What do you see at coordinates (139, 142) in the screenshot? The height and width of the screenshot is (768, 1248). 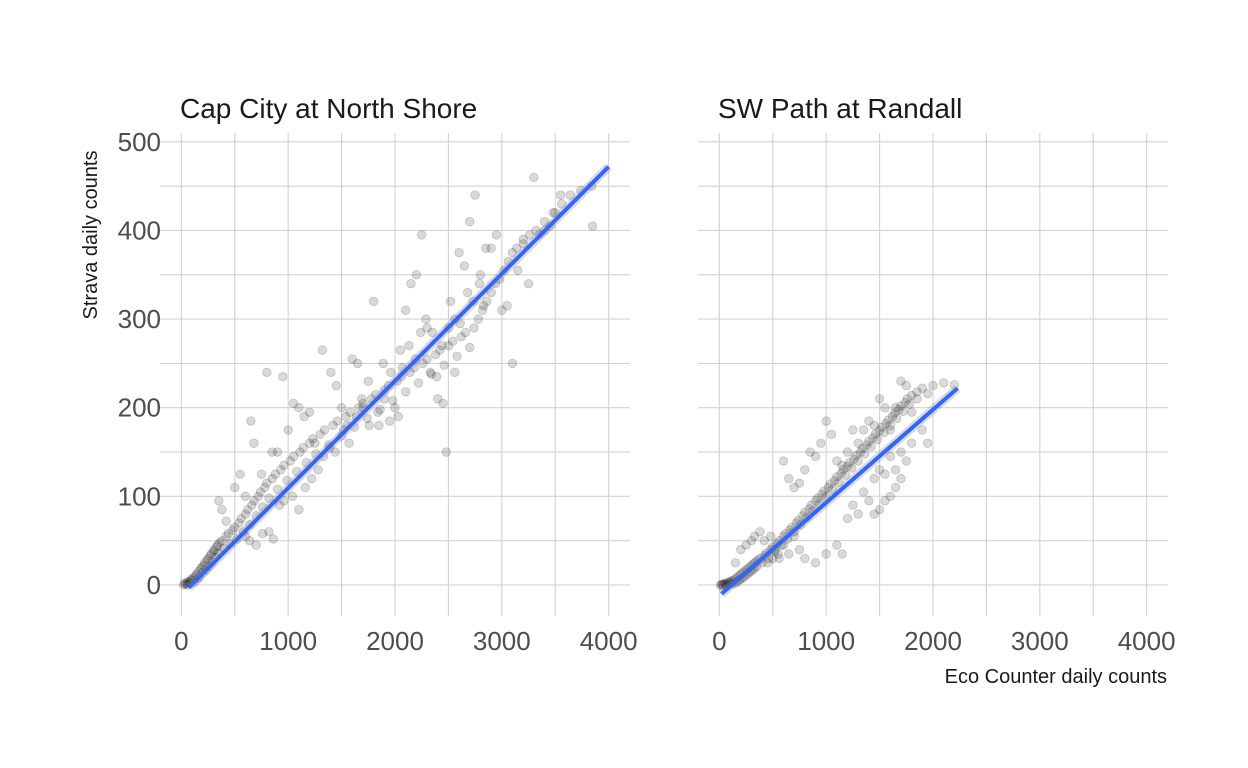 I see `y-tick-label: 500` at bounding box center [139, 142].